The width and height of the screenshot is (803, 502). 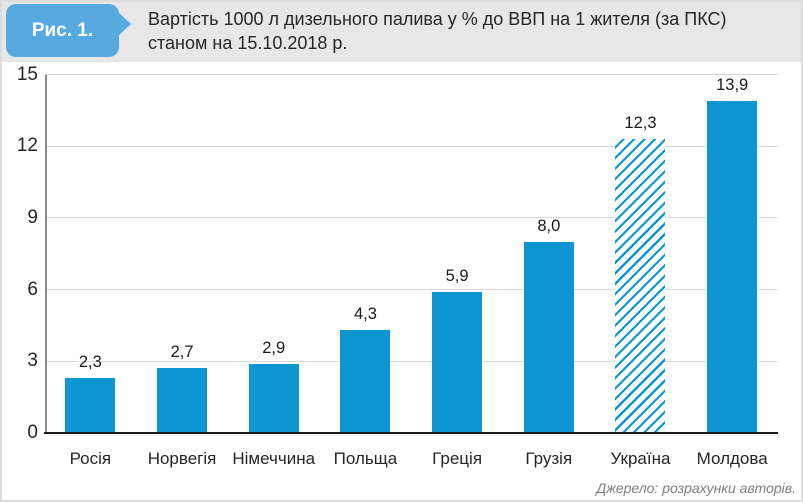 What do you see at coordinates (457, 458) in the screenshot?
I see `x-label-greece: Греція` at bounding box center [457, 458].